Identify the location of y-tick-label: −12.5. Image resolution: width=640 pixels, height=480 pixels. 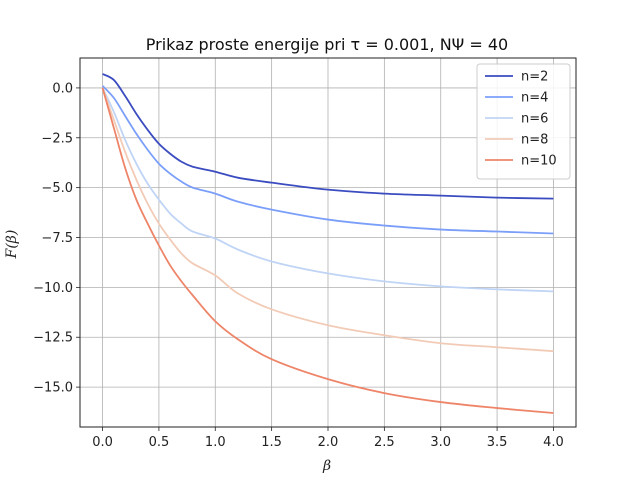
(53, 338).